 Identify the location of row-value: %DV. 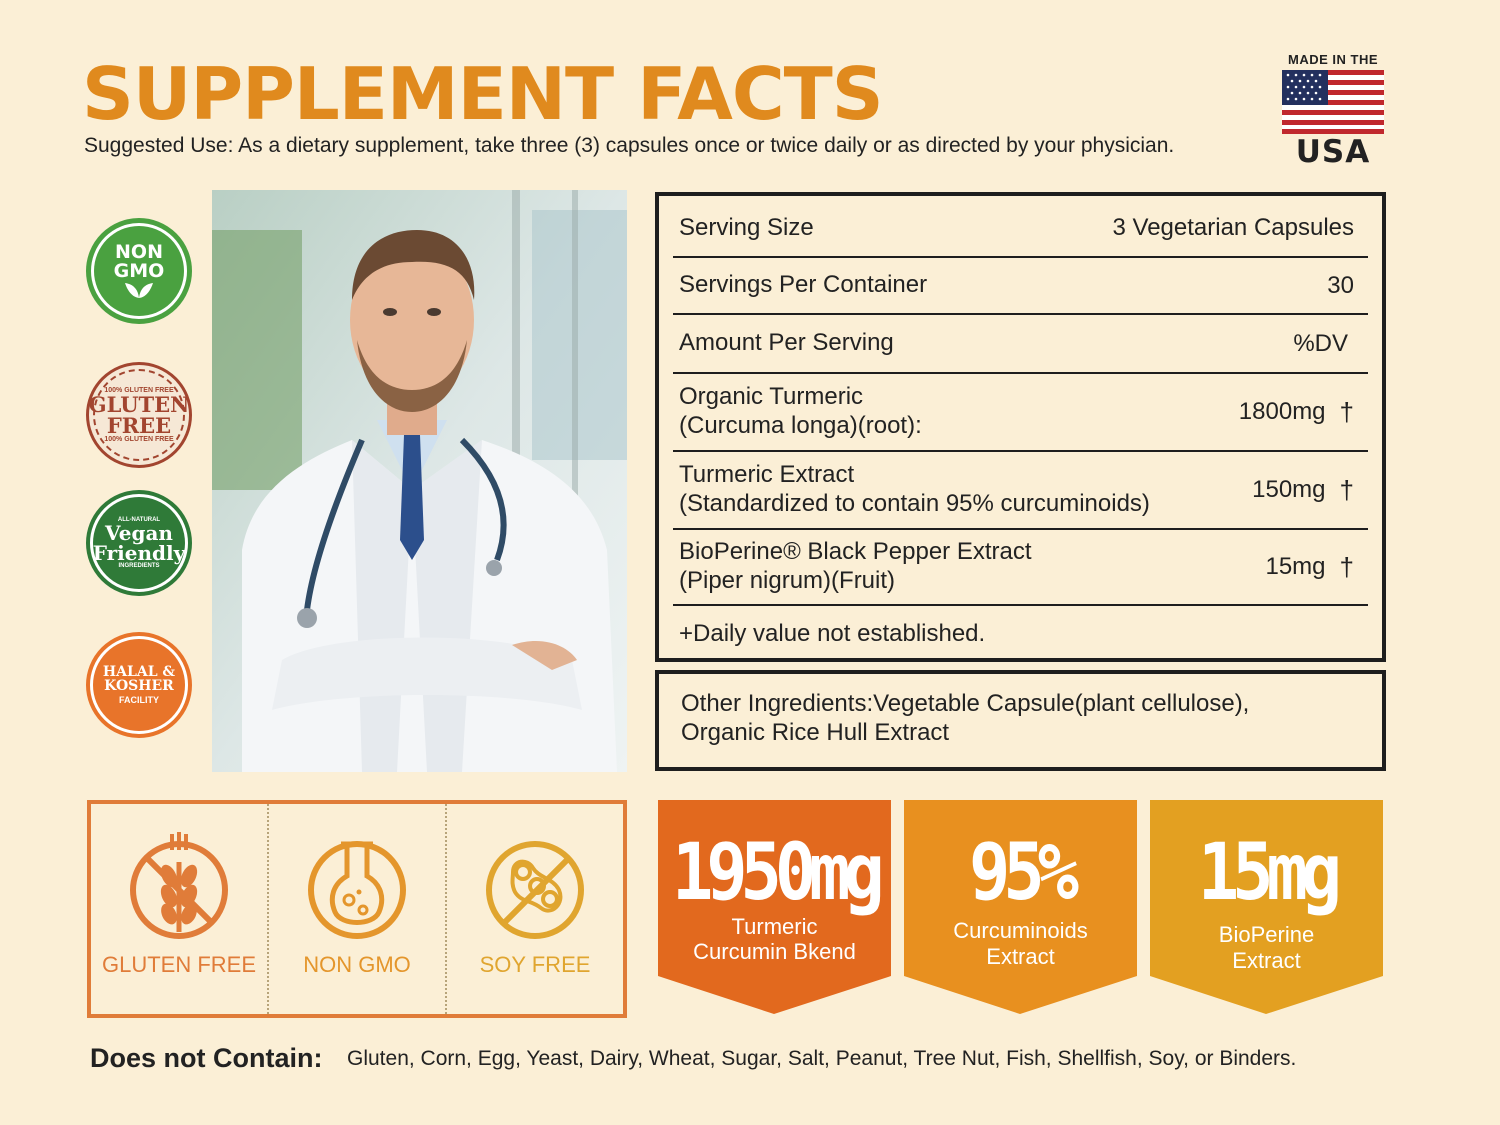
(1320, 343).